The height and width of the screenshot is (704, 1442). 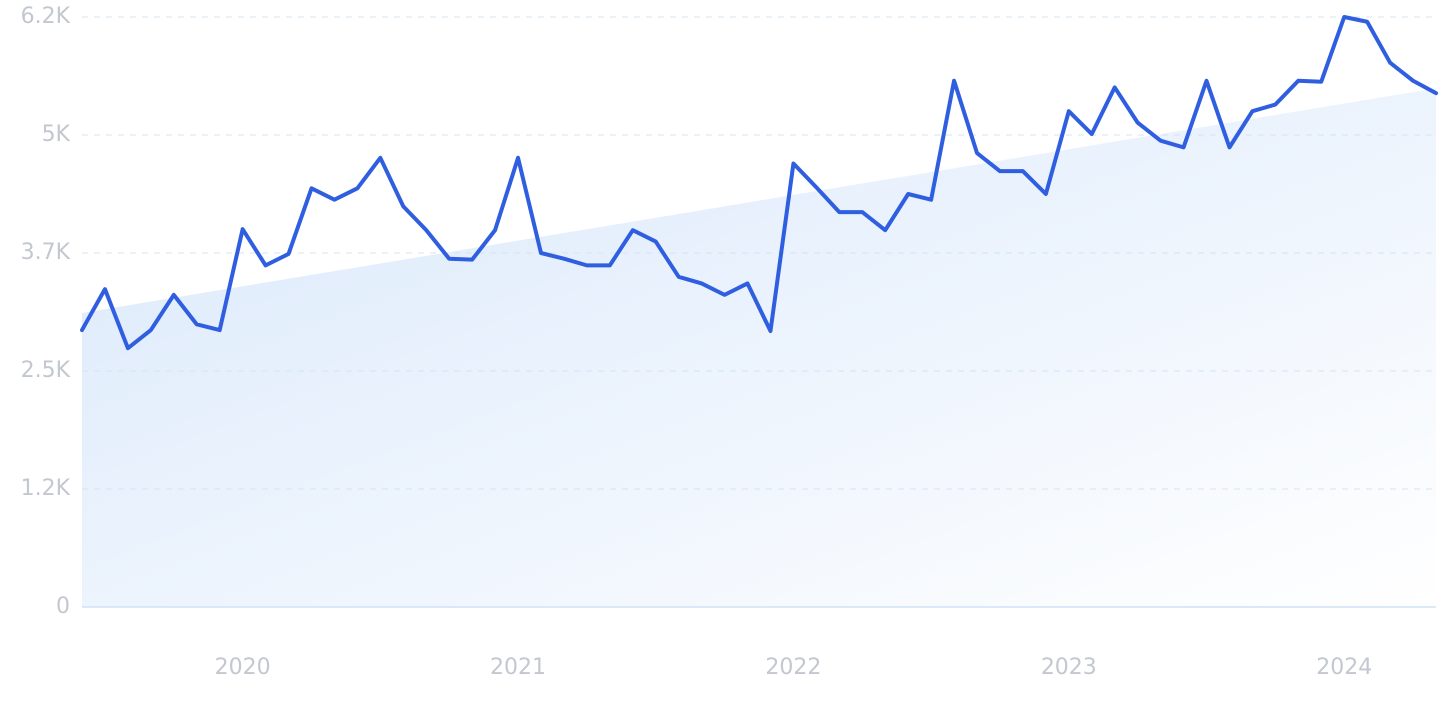 I want to click on x-tick-label: 2022, so click(x=793, y=667).